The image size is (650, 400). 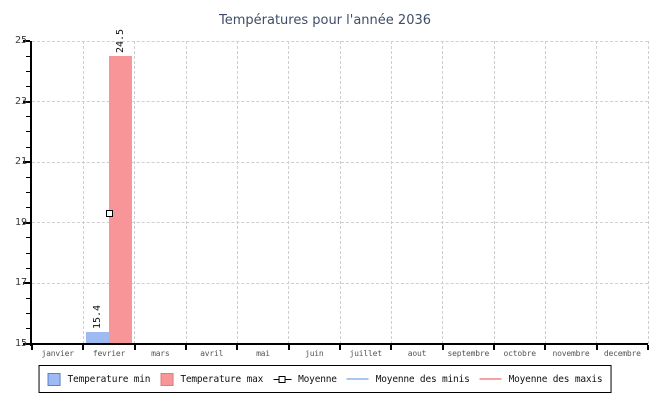 What do you see at coordinates (366, 353) in the screenshot?
I see `month-label: juillet` at bounding box center [366, 353].